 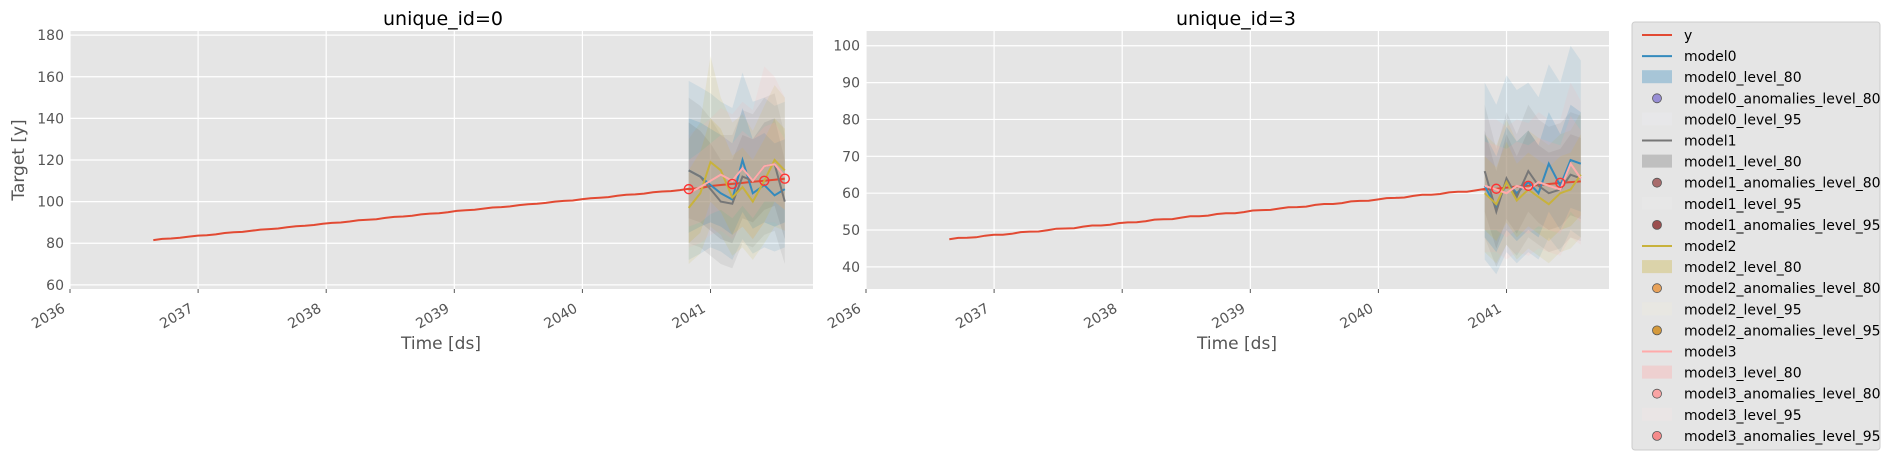 What do you see at coordinates (370, 311) in the screenshot?
I see `x-tick-labels-left: 2036 2037 2038 2039 2040 2041` at bounding box center [370, 311].